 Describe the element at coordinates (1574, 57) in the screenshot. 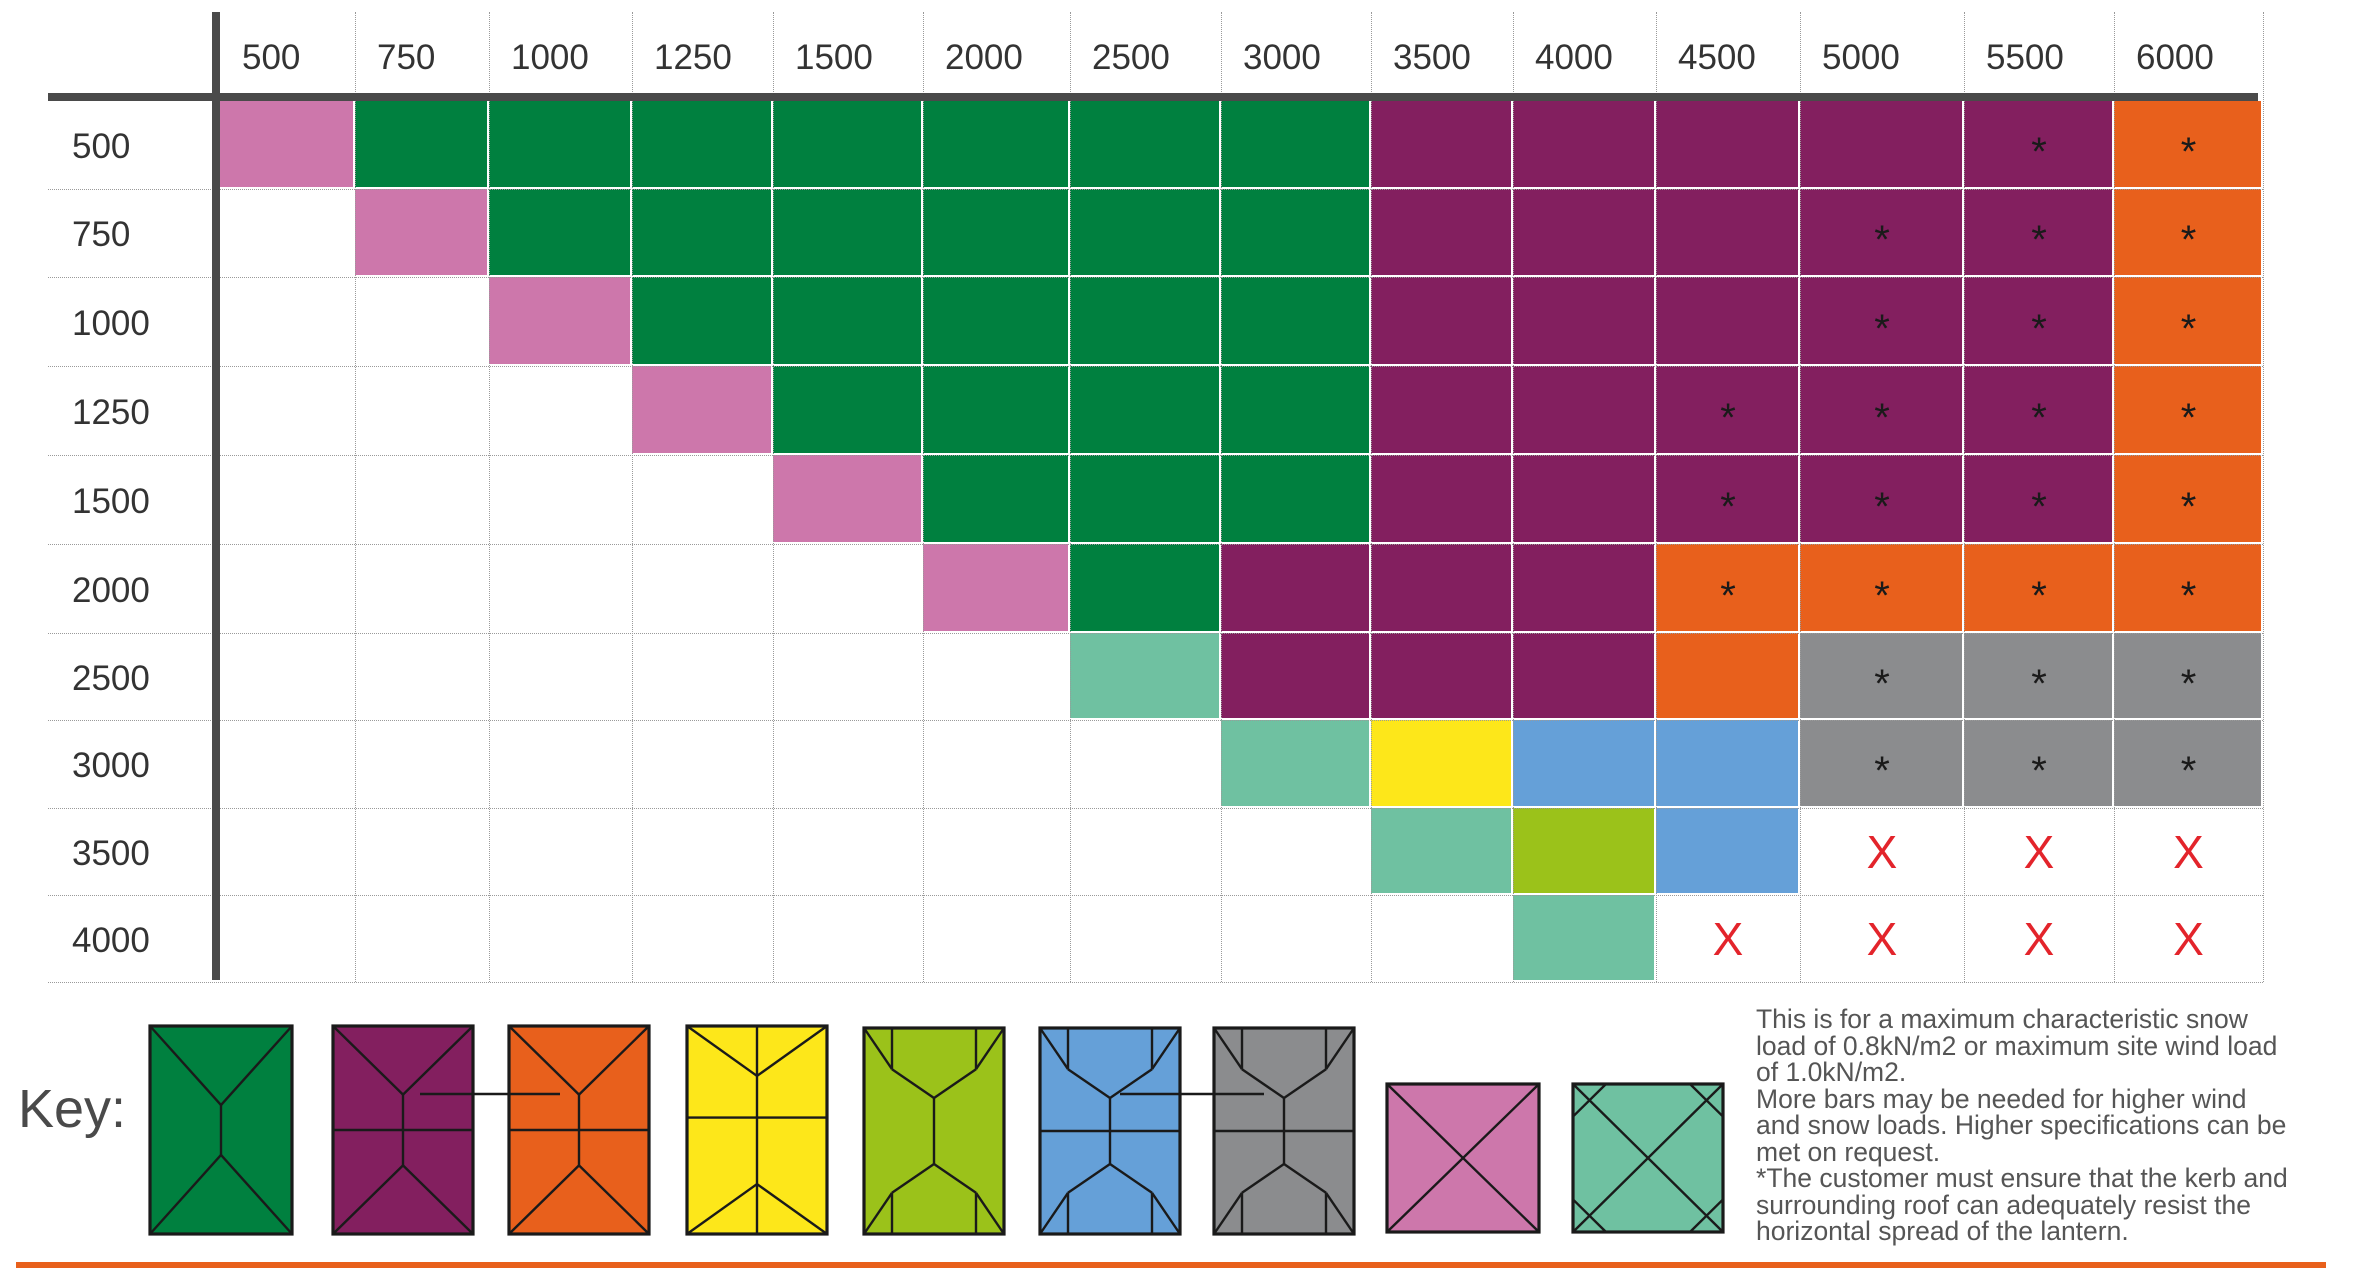

I see `column-header: 4000` at that location.